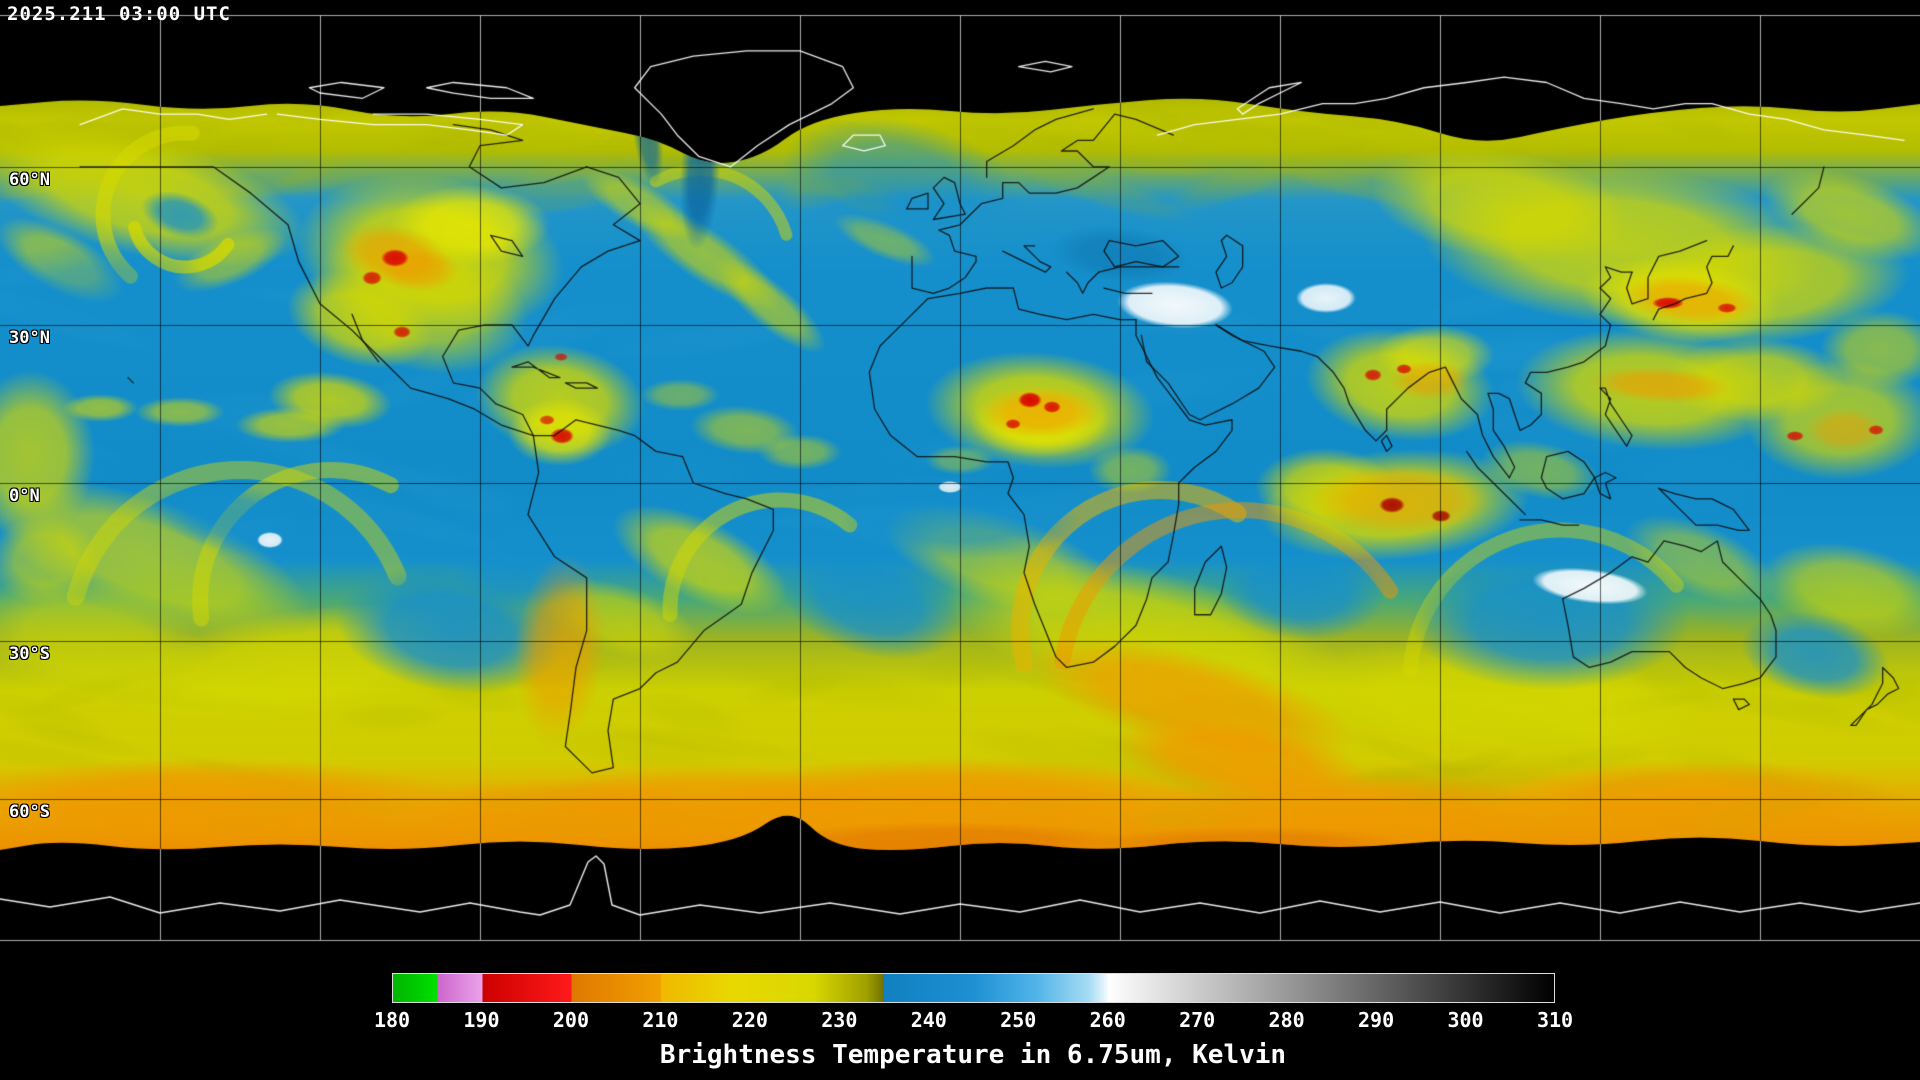  I want to click on colorbar-tick-label: 270, so click(1197, 1020).